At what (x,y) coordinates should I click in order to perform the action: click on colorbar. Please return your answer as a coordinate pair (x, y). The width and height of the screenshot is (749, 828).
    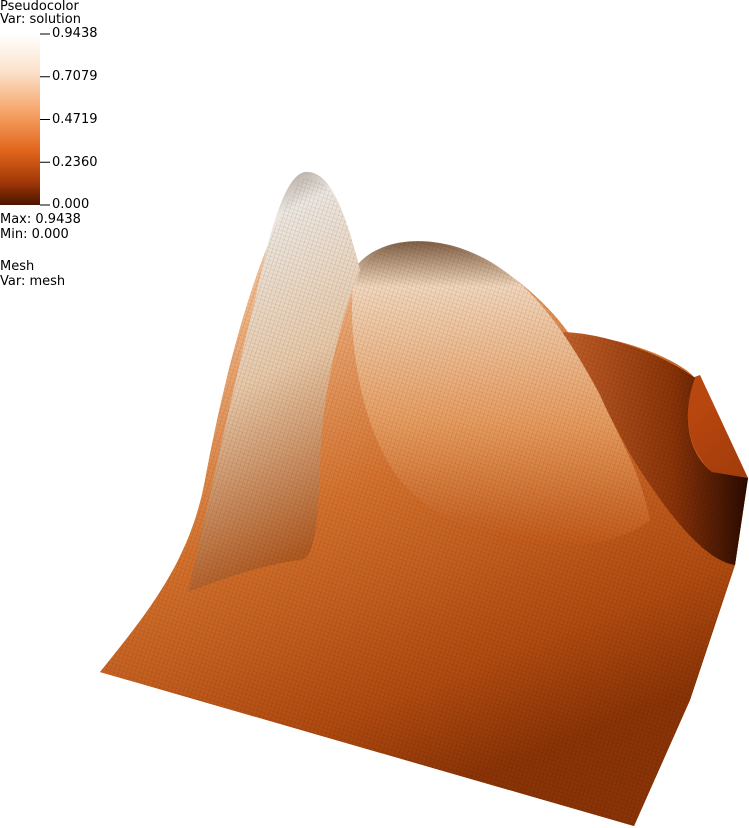
    Looking at the image, I should click on (25, 119).